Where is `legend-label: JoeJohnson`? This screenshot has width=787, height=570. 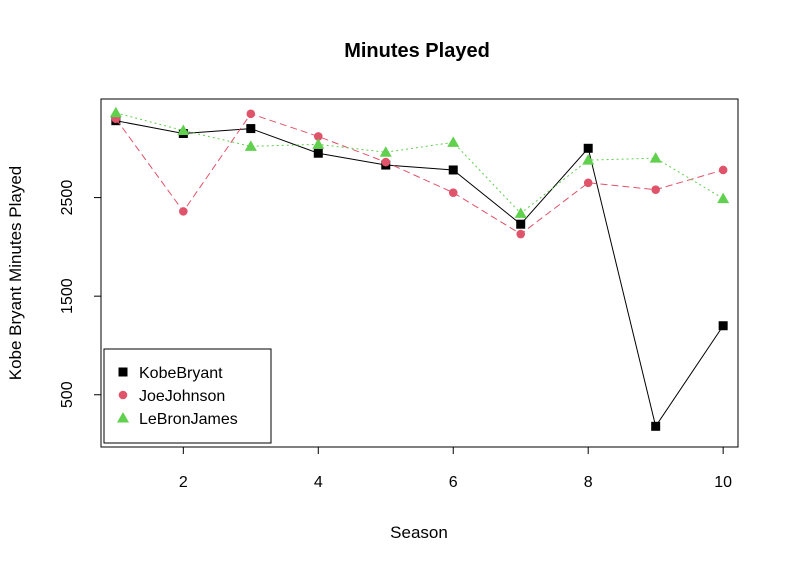
legend-label: JoeJohnson is located at coordinates (182, 396).